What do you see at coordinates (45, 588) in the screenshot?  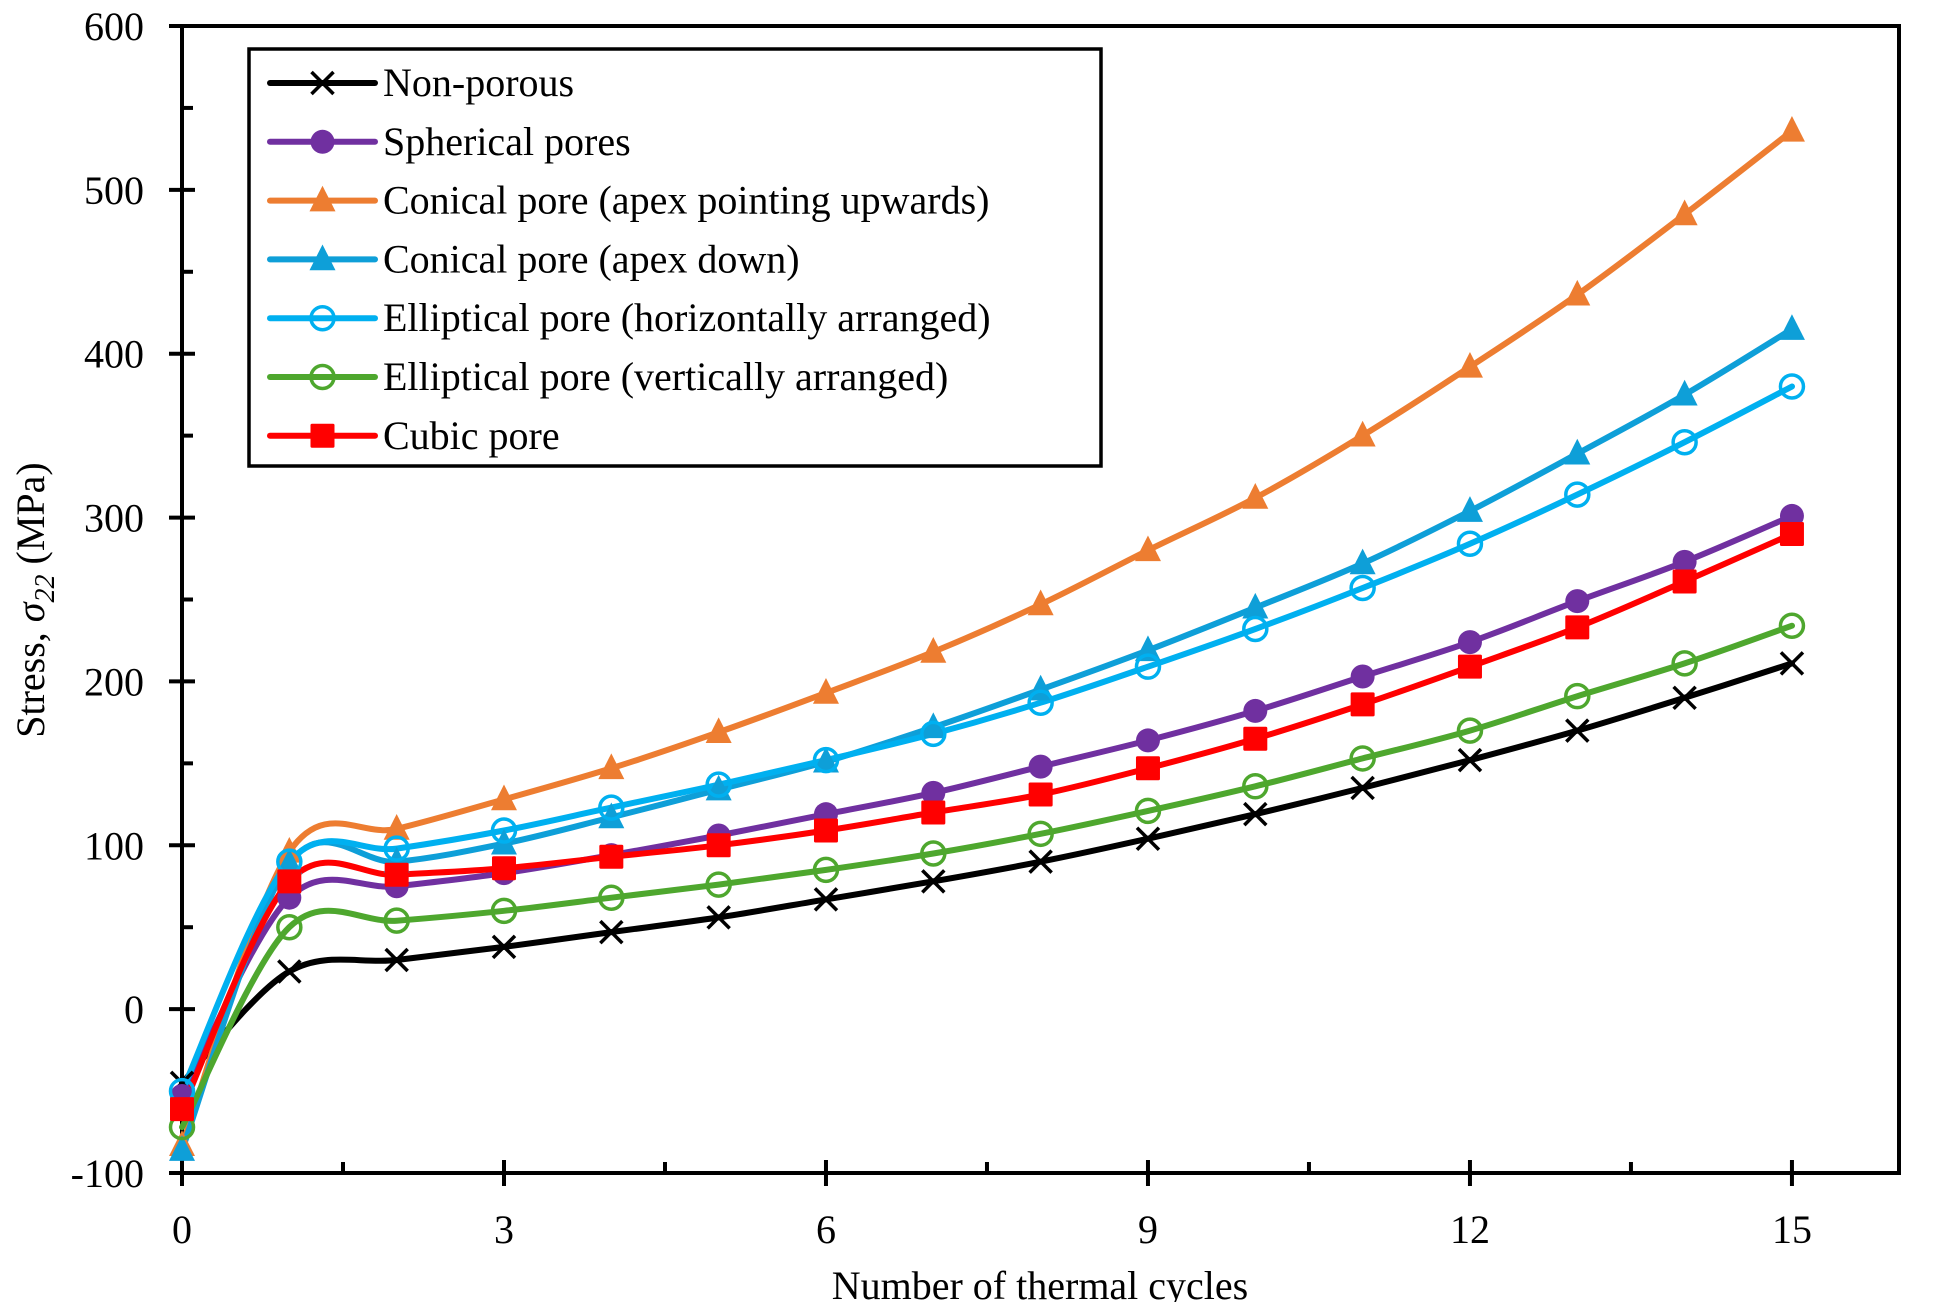 I see `y-axis-title-subscript: 22` at bounding box center [45, 588].